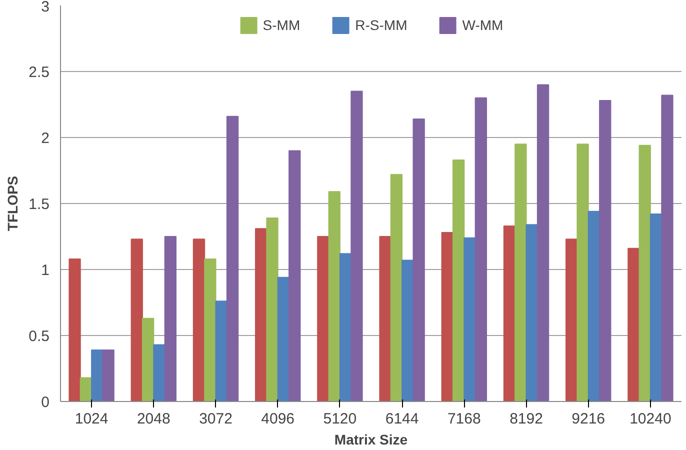 The width and height of the screenshot is (686, 450). I want to click on x-tick-label: 1024, so click(91, 419).